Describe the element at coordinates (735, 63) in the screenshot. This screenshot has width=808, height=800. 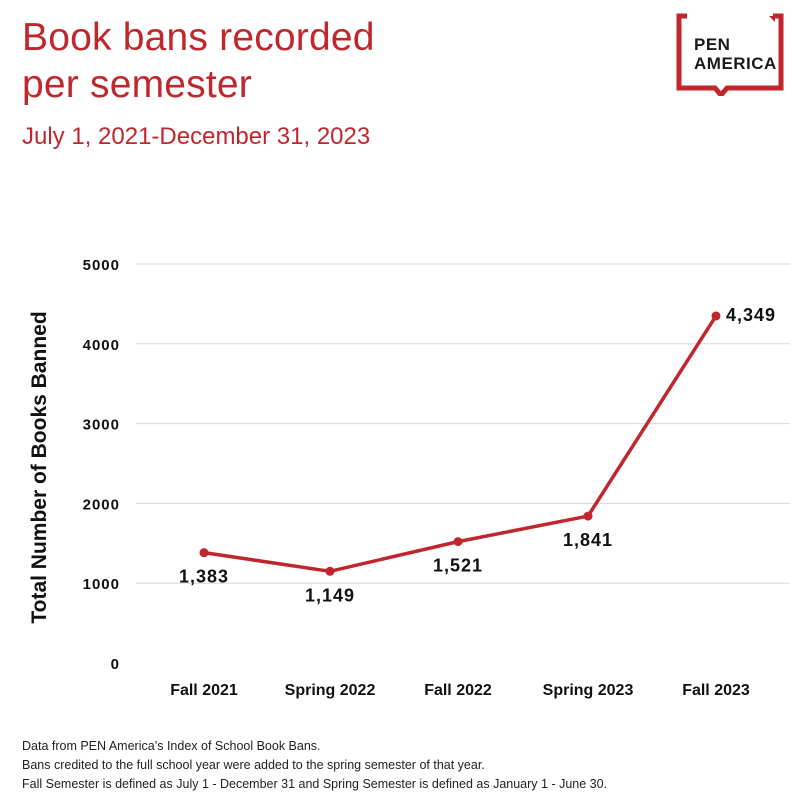
I see `logo-text-america: AMERICA` at that location.